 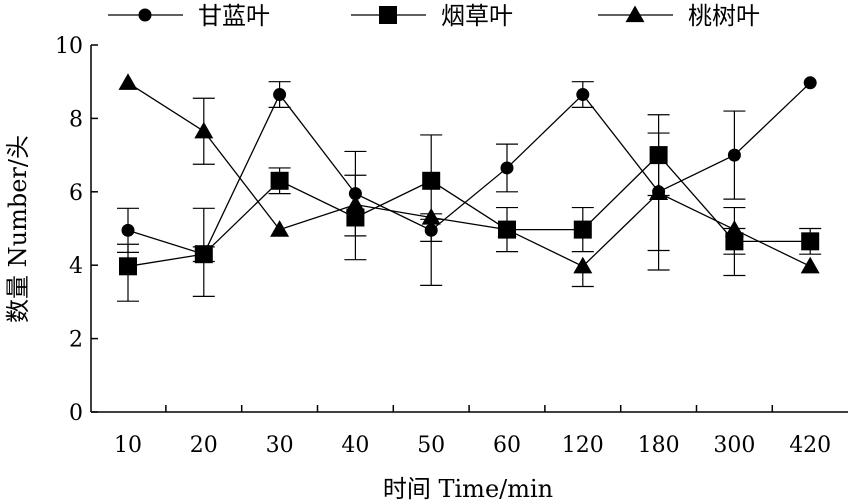 I want to click on y-tick-label: 2, so click(x=76, y=340).